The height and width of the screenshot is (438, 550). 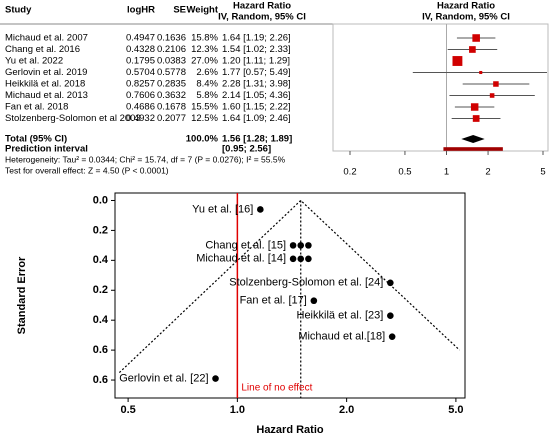 What do you see at coordinates (36, 139) in the screenshot?
I see `total-label: Total (95% CI)` at bounding box center [36, 139].